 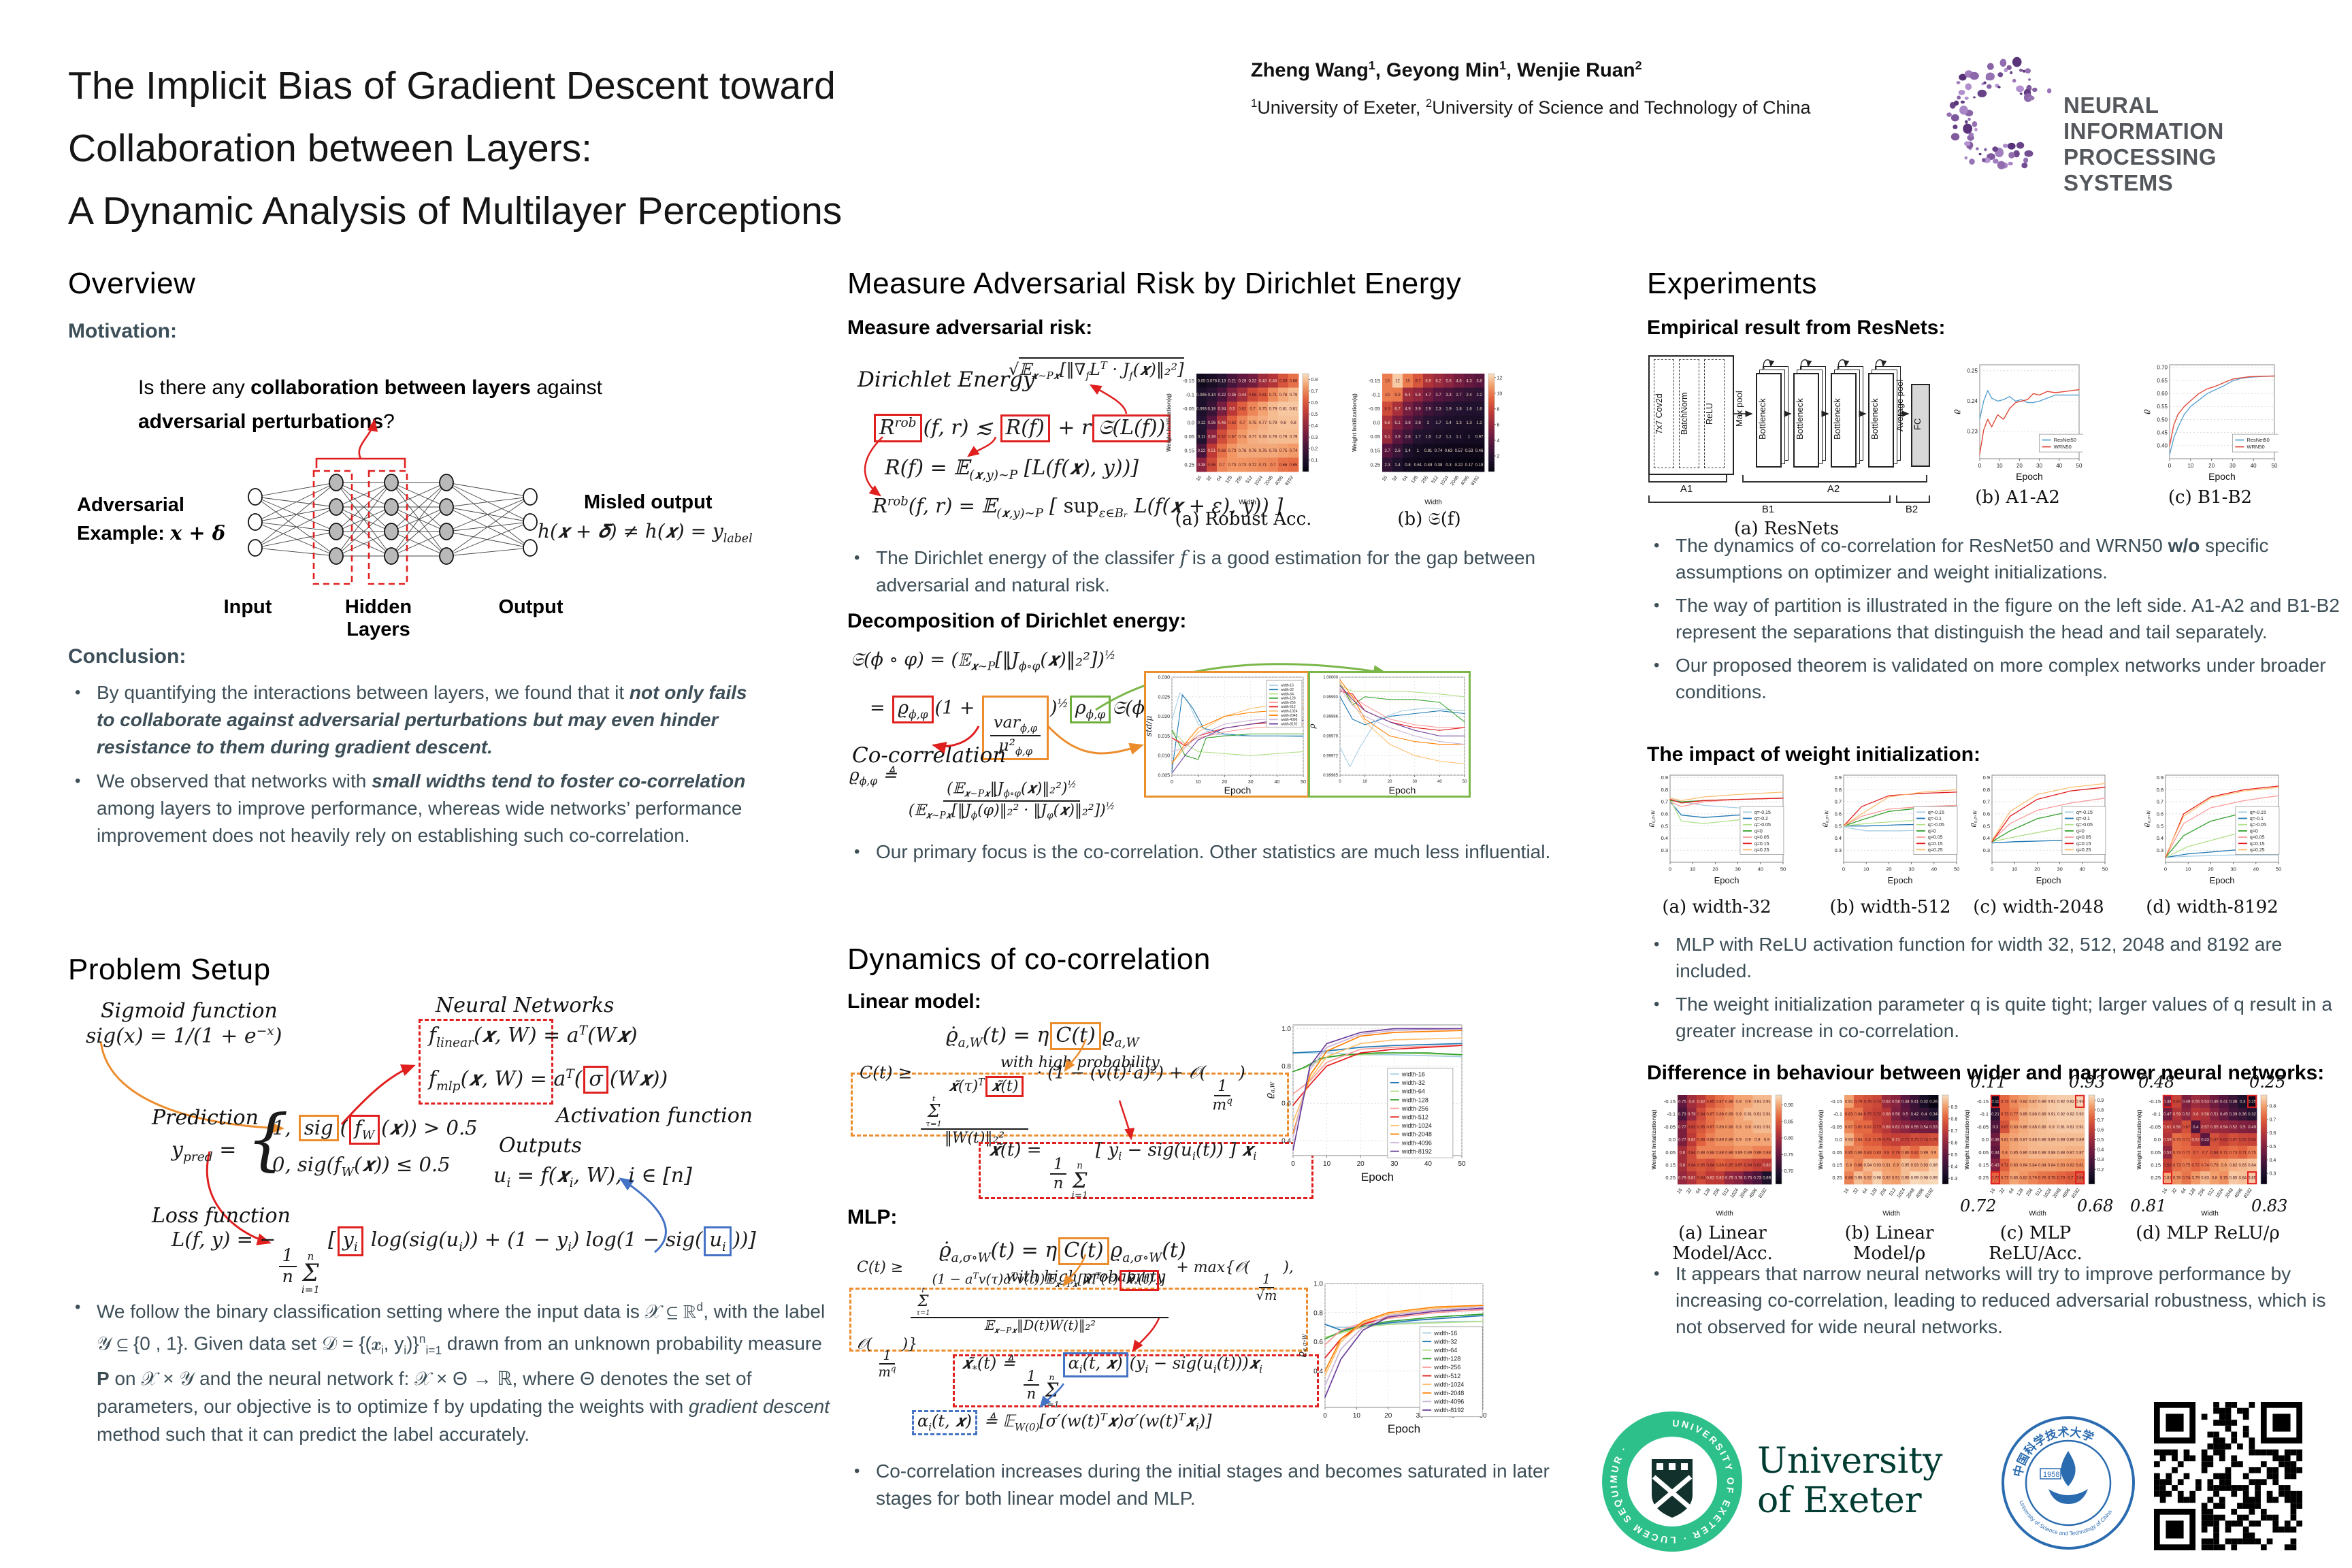 What do you see at coordinates (1251, 783) in the screenshot?
I see `svg-text: 30` at bounding box center [1251, 783].